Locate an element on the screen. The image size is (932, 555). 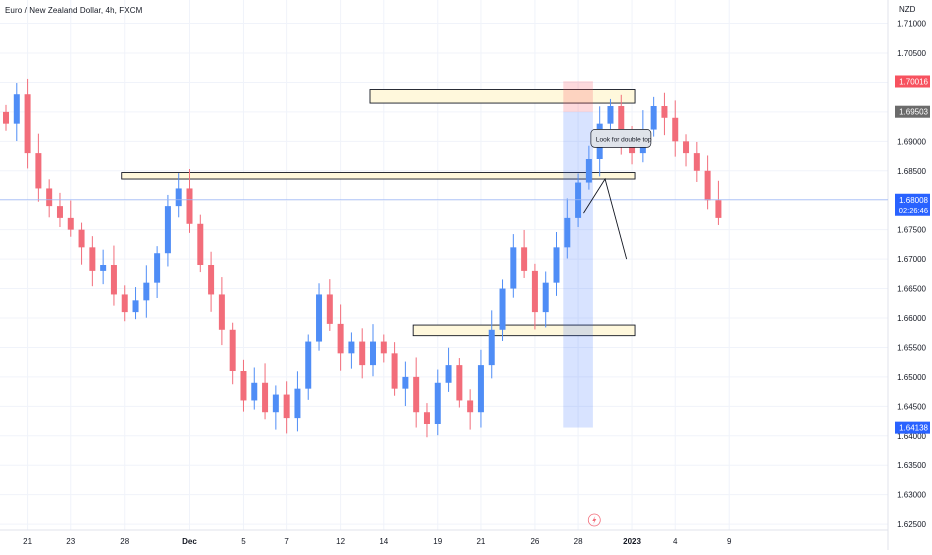
symbol-title: Euro / New Zealand Dollar, 4h, FXCM is located at coordinates (74, 10).